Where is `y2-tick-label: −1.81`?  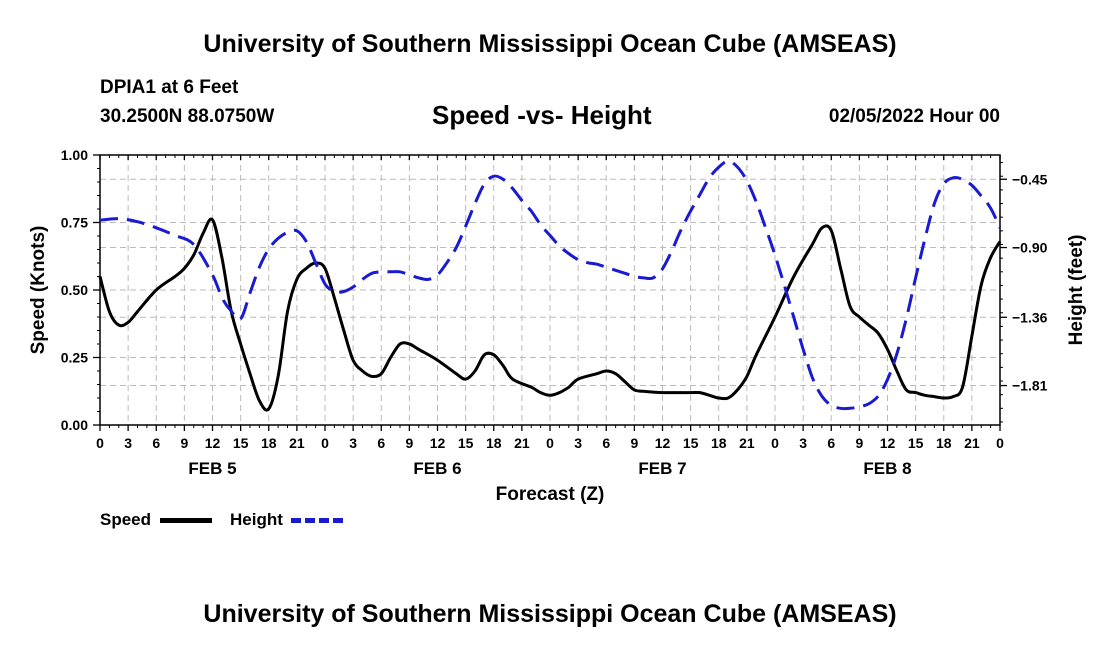 y2-tick-label: −1.81 is located at coordinates (1030, 386).